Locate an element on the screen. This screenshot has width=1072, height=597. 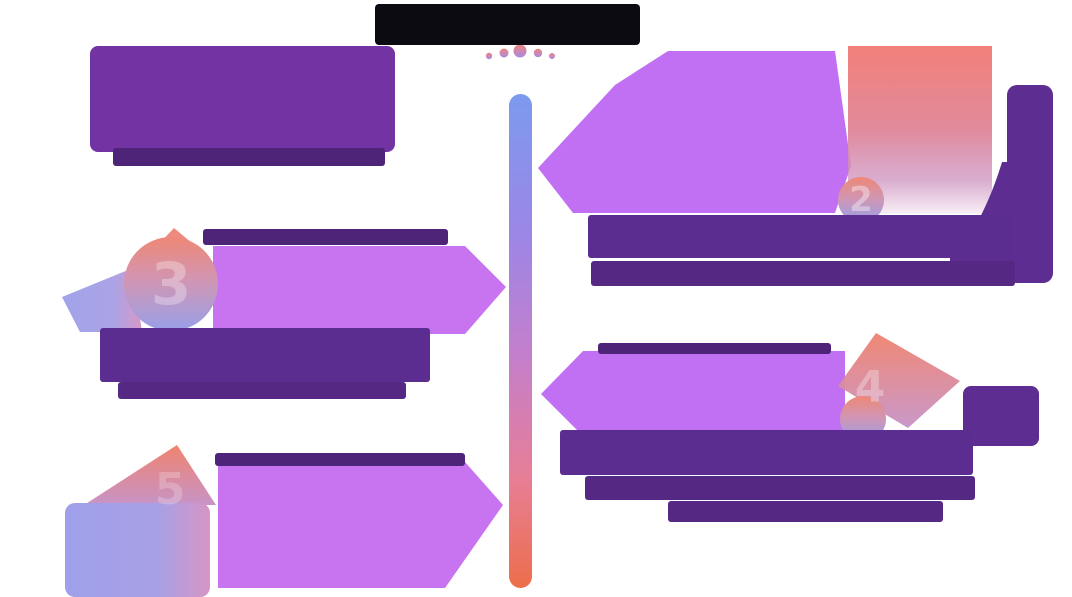
item3-heading: 请输入标题文本 is located at coordinates (265, 355).